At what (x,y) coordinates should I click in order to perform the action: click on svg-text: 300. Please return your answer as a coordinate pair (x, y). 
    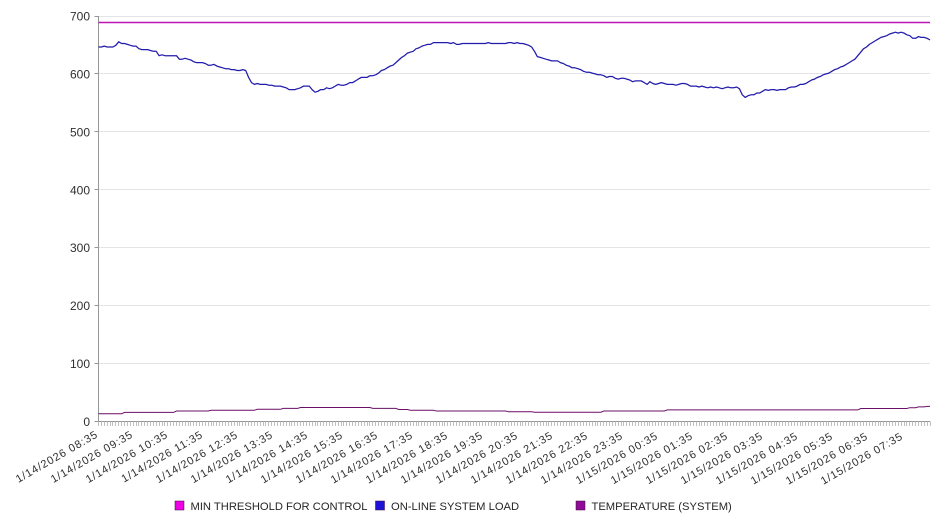
    Looking at the image, I should click on (80, 248).